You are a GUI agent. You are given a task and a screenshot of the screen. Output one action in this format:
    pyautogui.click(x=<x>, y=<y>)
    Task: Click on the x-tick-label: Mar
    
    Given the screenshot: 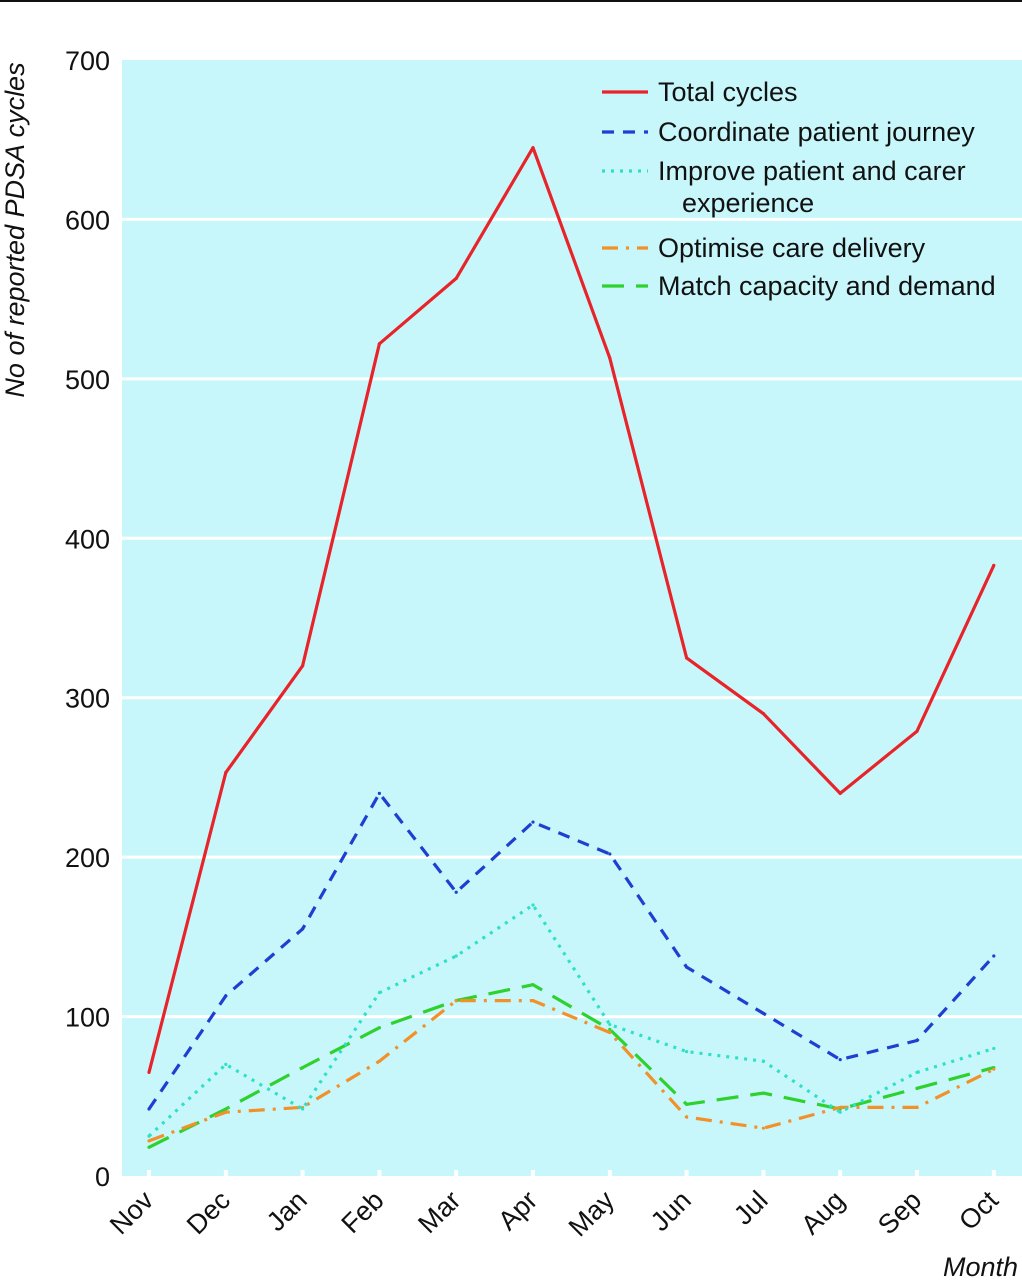 What is the action you would take?
    pyautogui.click(x=439, y=1212)
    